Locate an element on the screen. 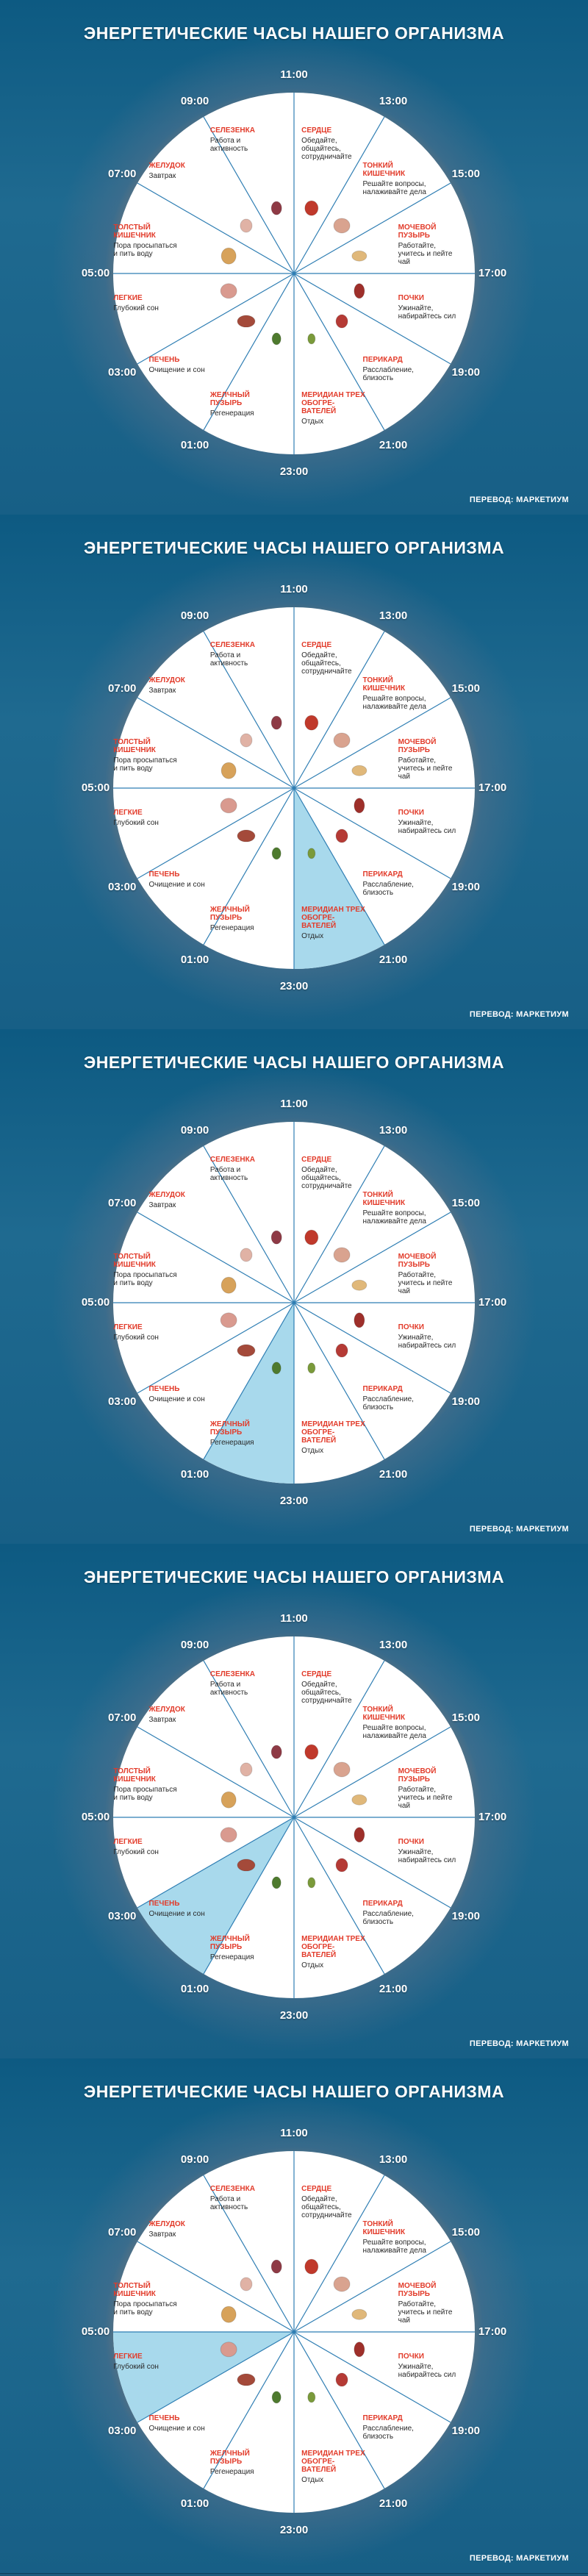  organ-advice: Глубокий сон is located at coordinates (136, 1338).